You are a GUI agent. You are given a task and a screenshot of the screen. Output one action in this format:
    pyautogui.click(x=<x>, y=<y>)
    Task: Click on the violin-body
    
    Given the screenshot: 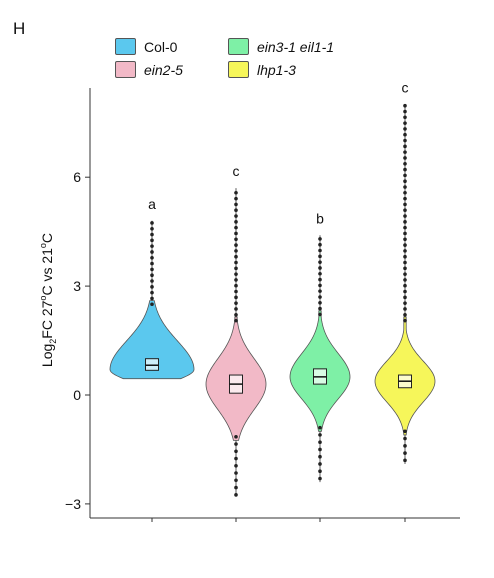 What is the action you would take?
    pyautogui.click(x=152, y=340)
    